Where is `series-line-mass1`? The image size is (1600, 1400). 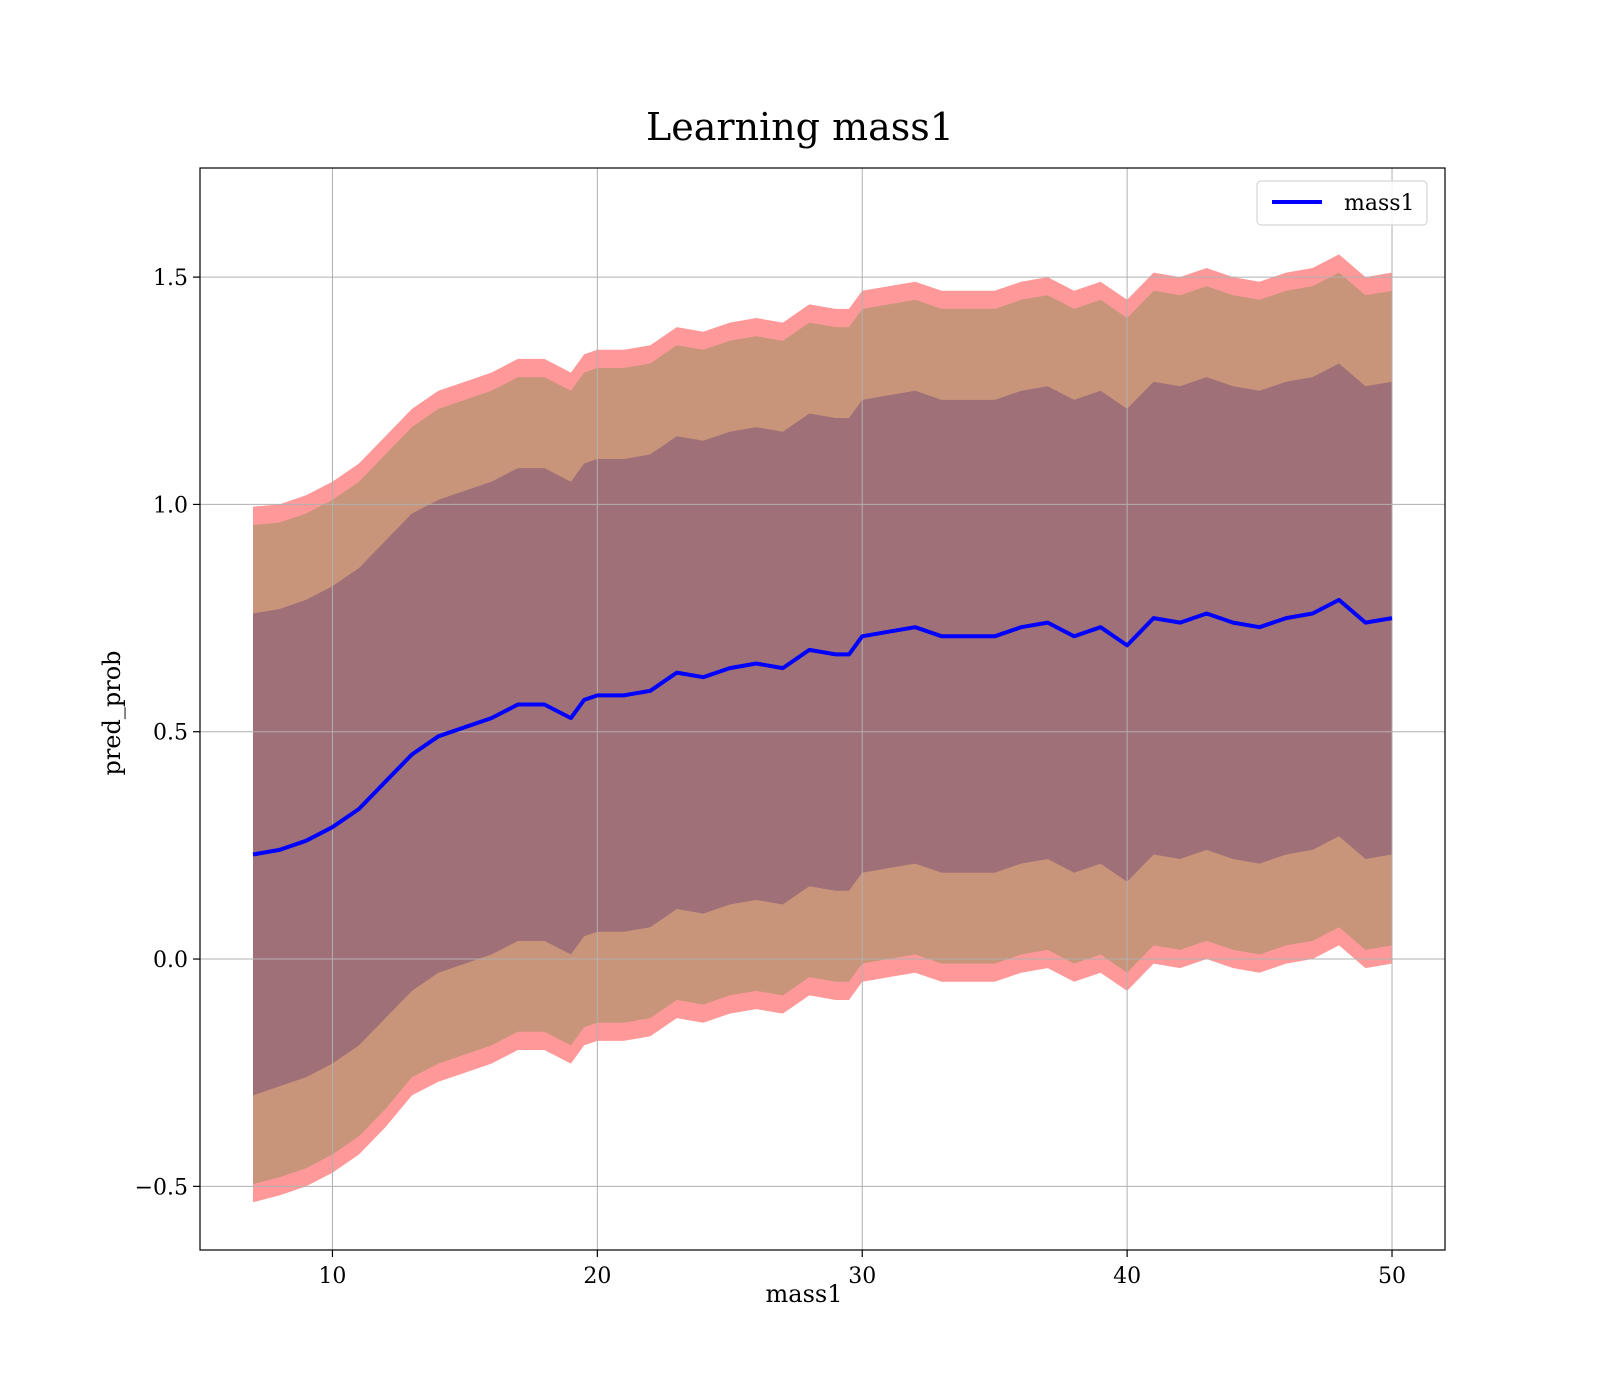
series-line-mass1 is located at coordinates (822, 727).